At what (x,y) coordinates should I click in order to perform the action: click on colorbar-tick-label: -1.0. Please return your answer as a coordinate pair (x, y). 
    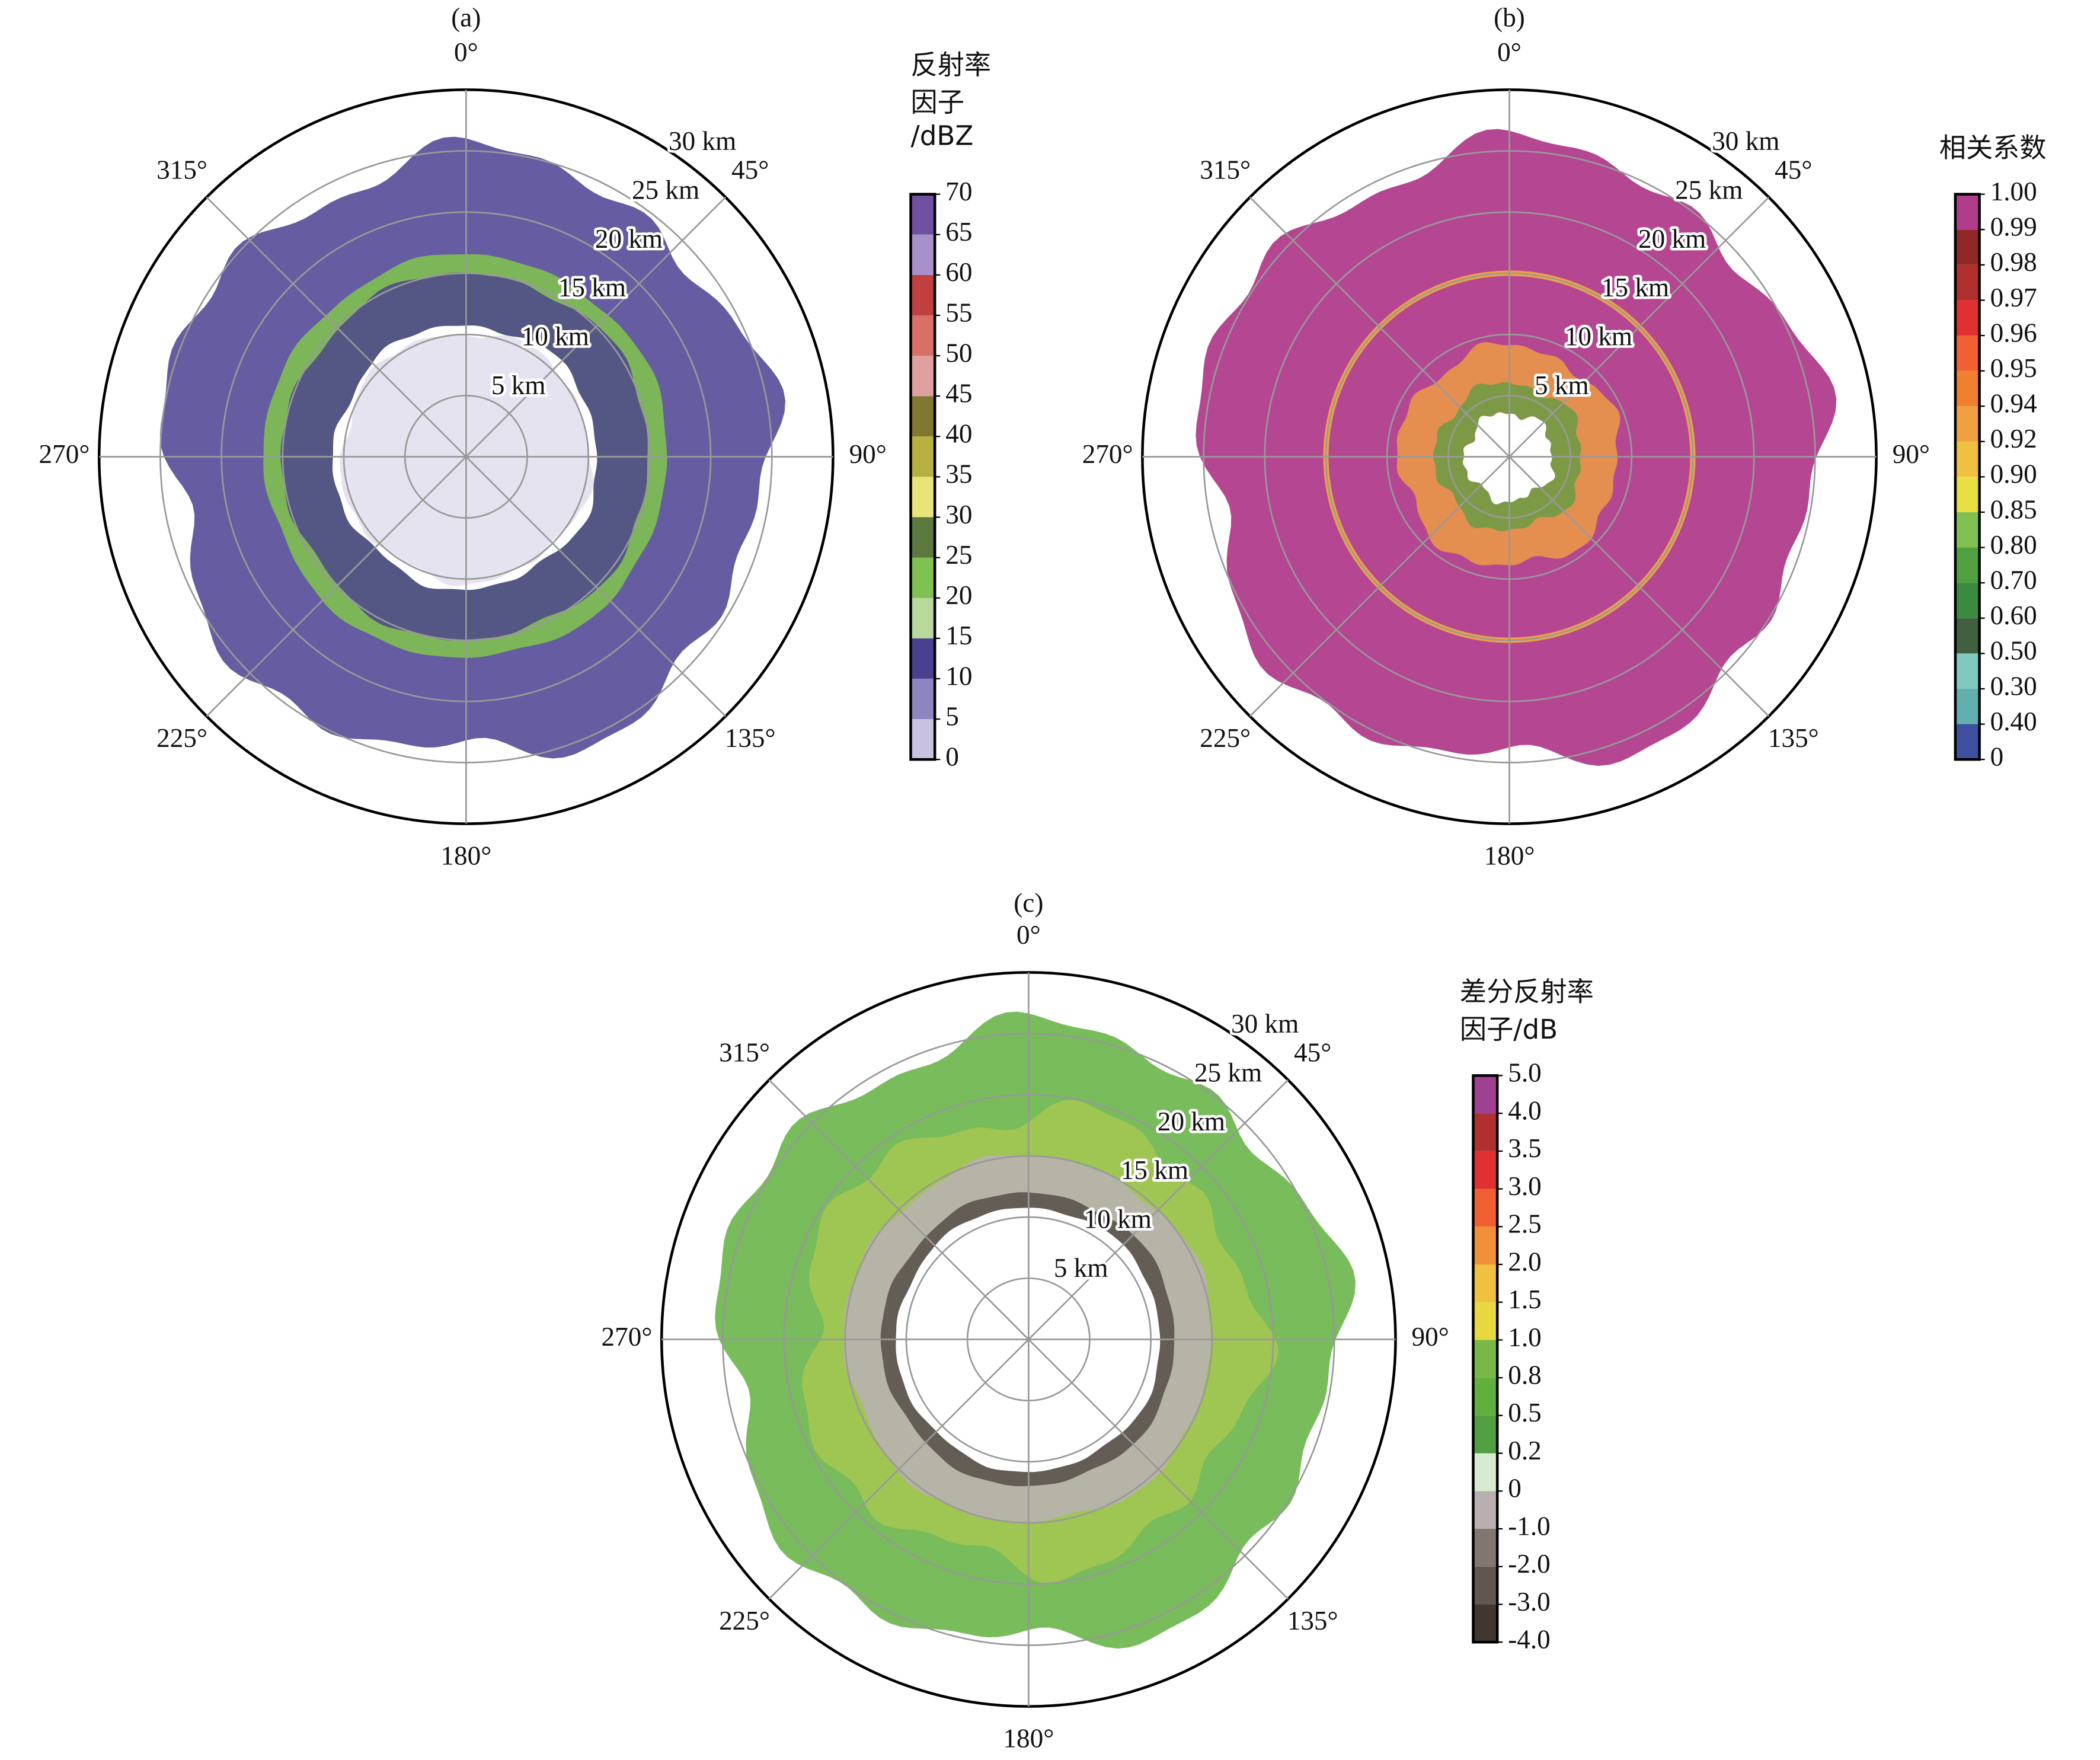
    Looking at the image, I should click on (1529, 1526).